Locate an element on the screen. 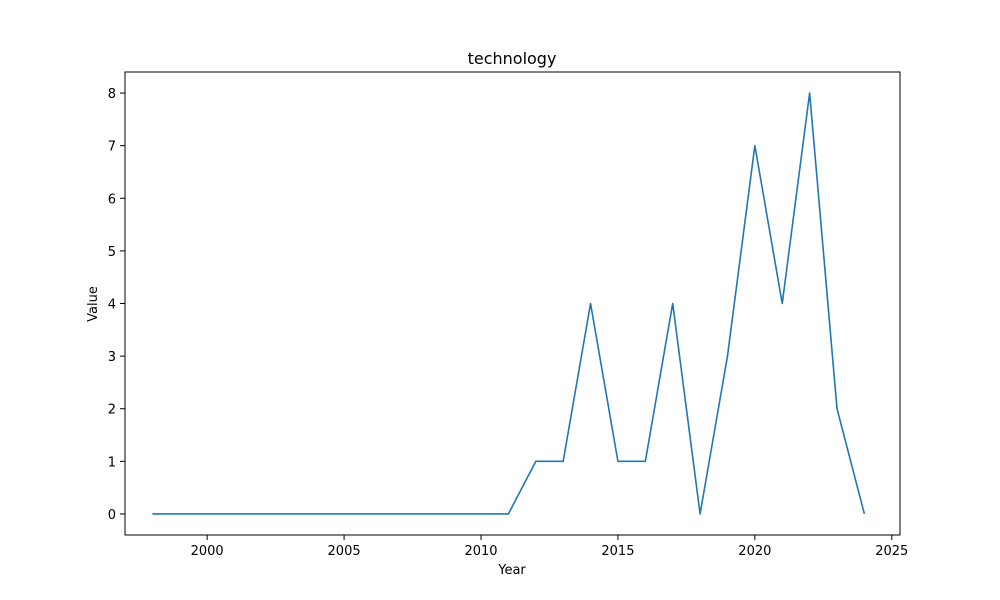 The height and width of the screenshot is (600, 1000). y-tick-label: 8 is located at coordinates (112, 94).